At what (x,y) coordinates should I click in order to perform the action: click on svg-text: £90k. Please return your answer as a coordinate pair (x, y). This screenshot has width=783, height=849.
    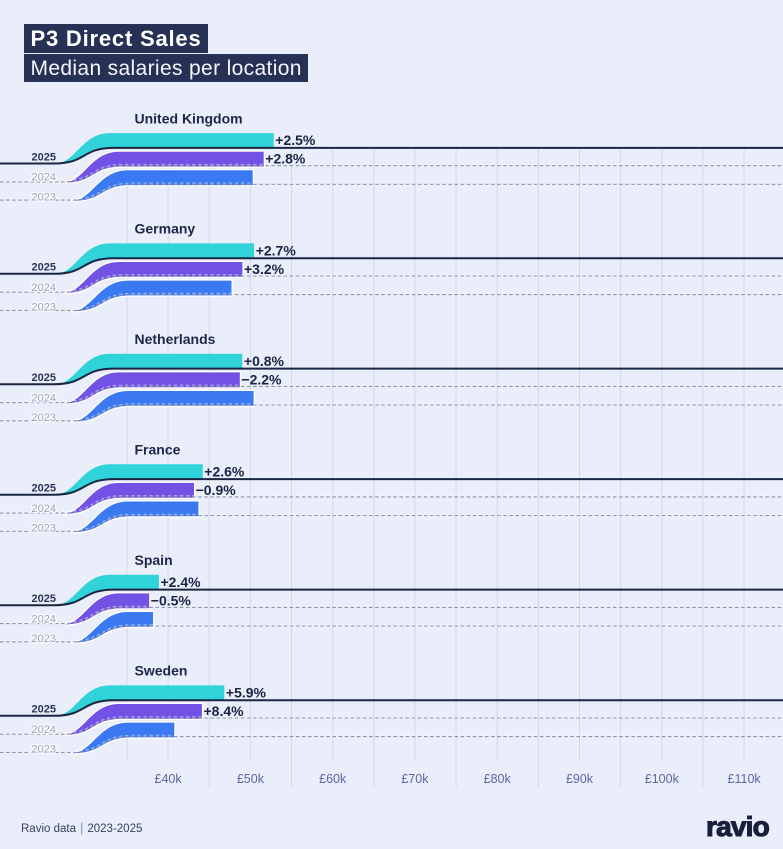
    Looking at the image, I should click on (580, 779).